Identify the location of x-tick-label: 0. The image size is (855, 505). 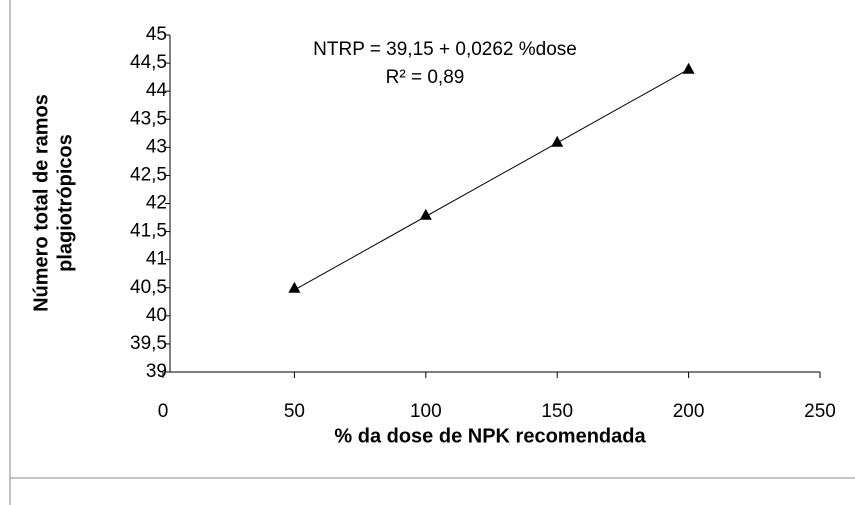
(163, 411).